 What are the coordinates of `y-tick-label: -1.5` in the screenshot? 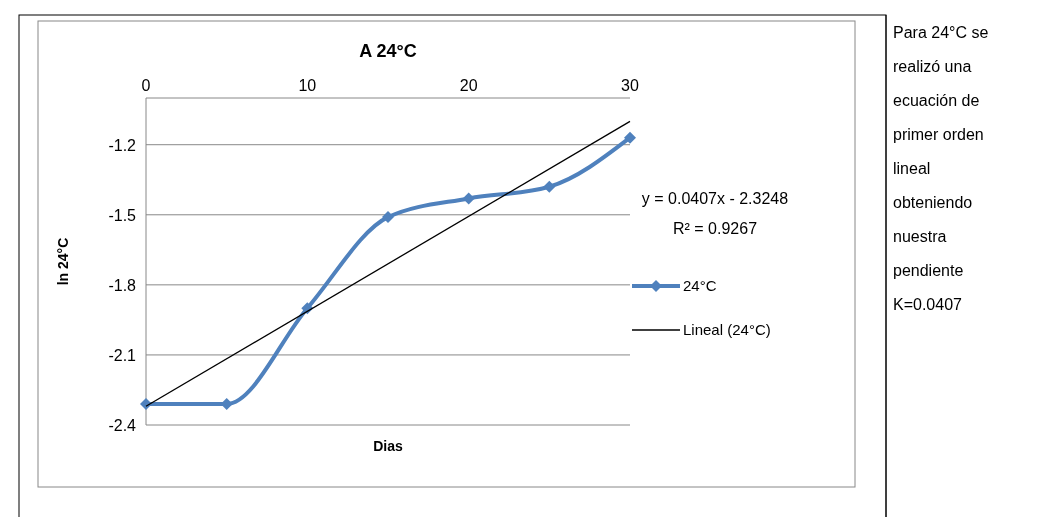 It's located at (122, 215).